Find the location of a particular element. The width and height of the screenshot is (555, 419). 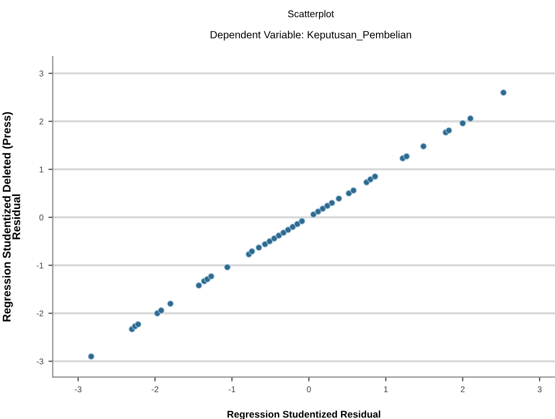

x-tick-label: 0 is located at coordinates (308, 389).